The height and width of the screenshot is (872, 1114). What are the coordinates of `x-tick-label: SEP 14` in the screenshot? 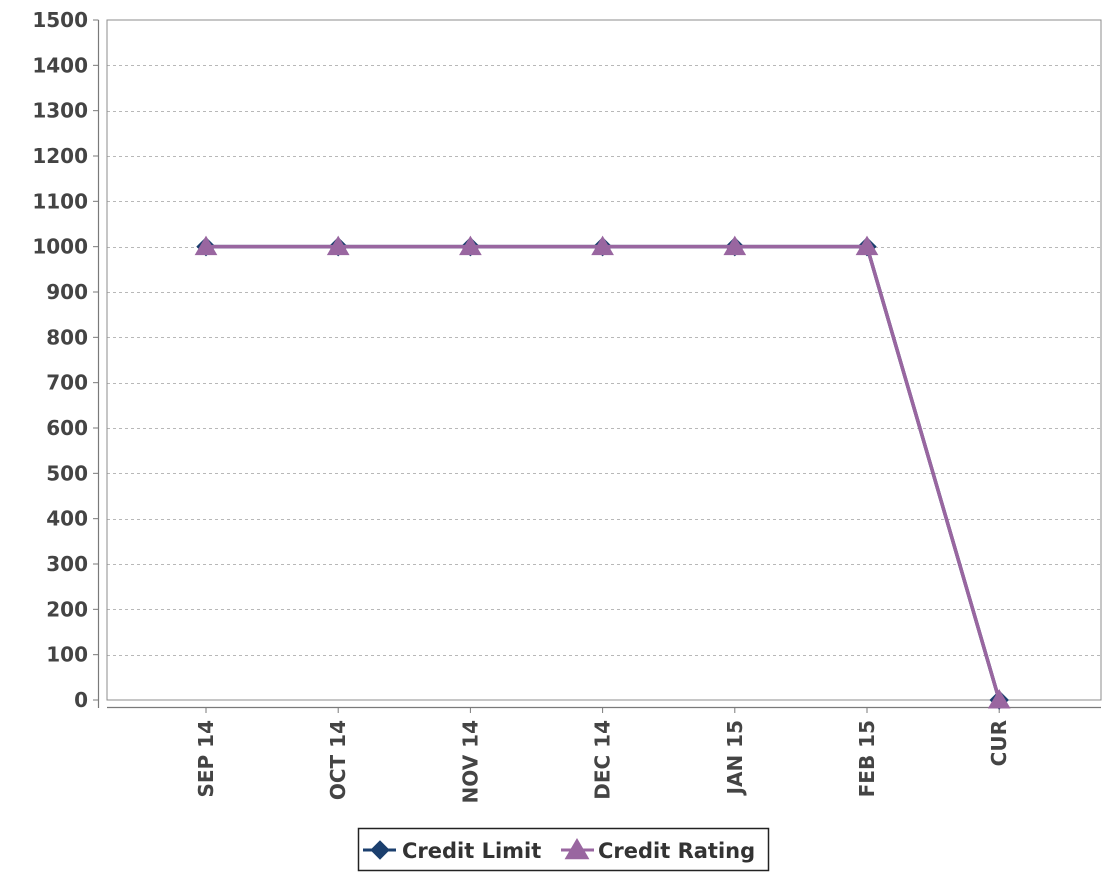 It's located at (206, 759).